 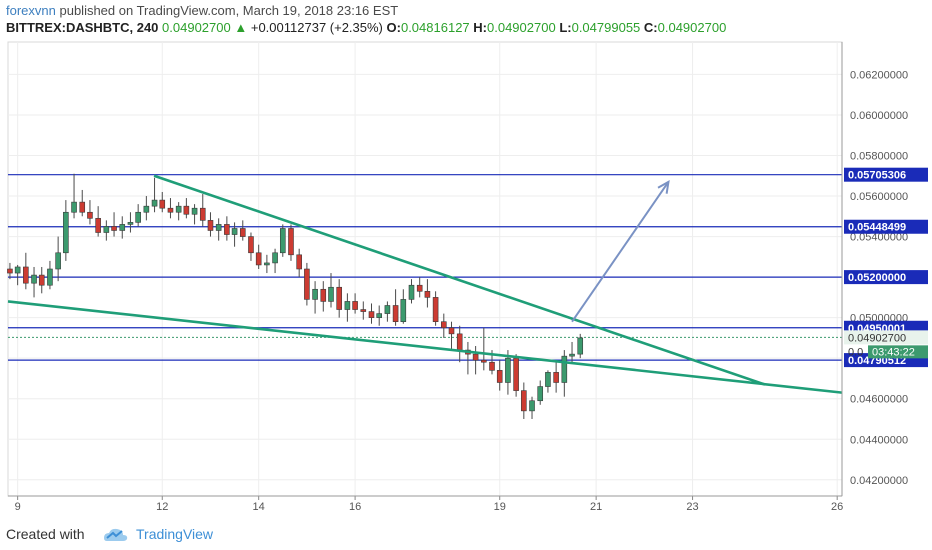 What do you see at coordinates (196, 27) in the screenshot?
I see `last-price: 0.04902700` at bounding box center [196, 27].